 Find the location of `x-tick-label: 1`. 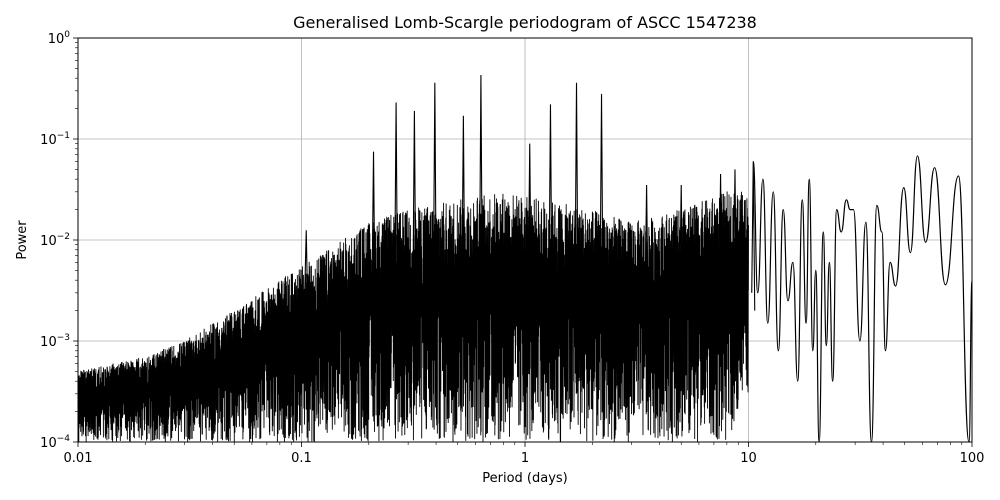

x-tick-label: 1 is located at coordinates (525, 458).